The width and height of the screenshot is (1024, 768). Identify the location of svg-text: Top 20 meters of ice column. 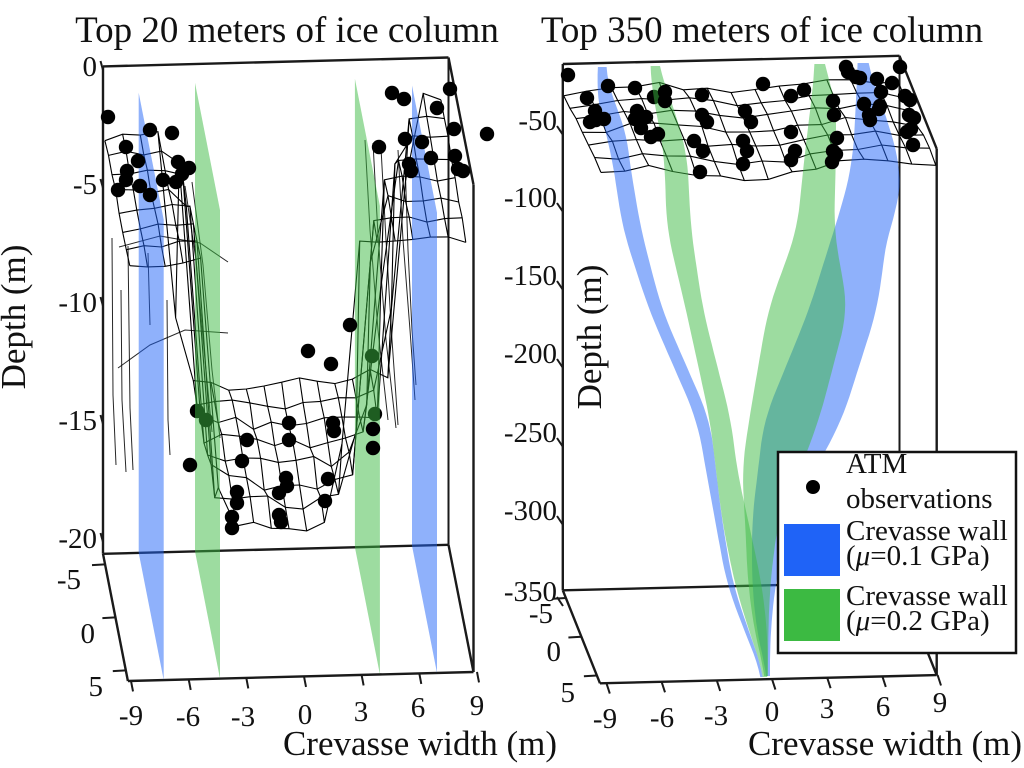
(287, 30).